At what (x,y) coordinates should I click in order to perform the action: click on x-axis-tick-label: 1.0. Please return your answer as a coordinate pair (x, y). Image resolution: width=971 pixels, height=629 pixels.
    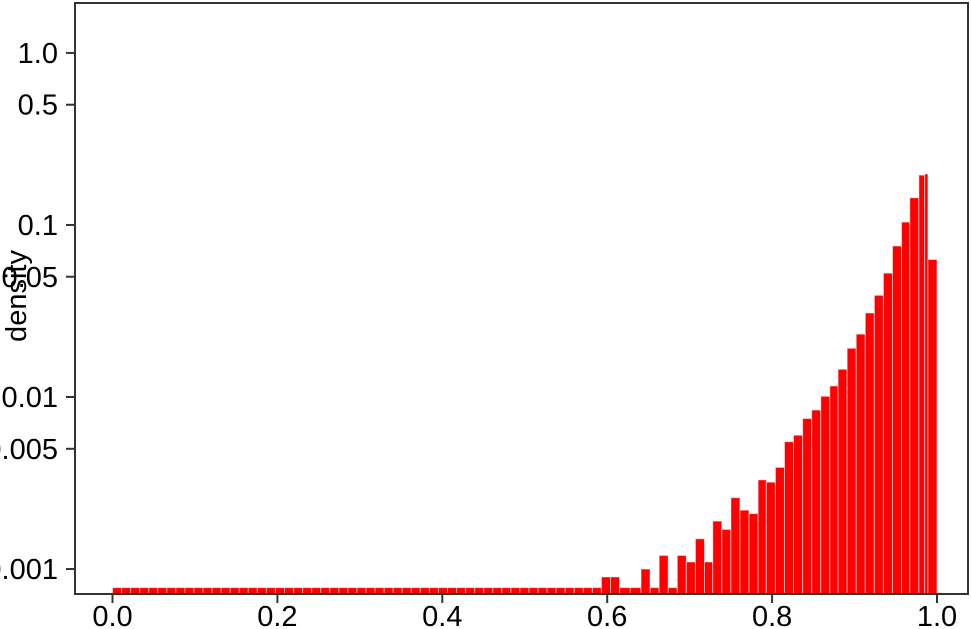
    Looking at the image, I should click on (937, 615).